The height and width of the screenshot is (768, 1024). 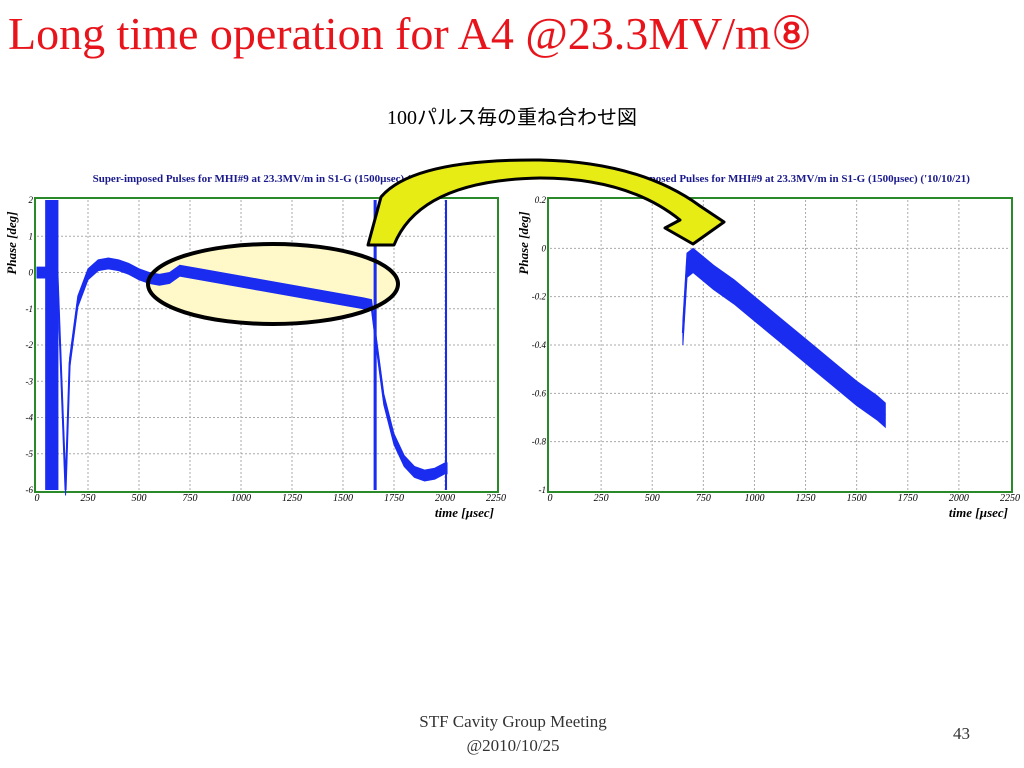 What do you see at coordinates (31, 200) in the screenshot?
I see `y-tick-label: 2` at bounding box center [31, 200].